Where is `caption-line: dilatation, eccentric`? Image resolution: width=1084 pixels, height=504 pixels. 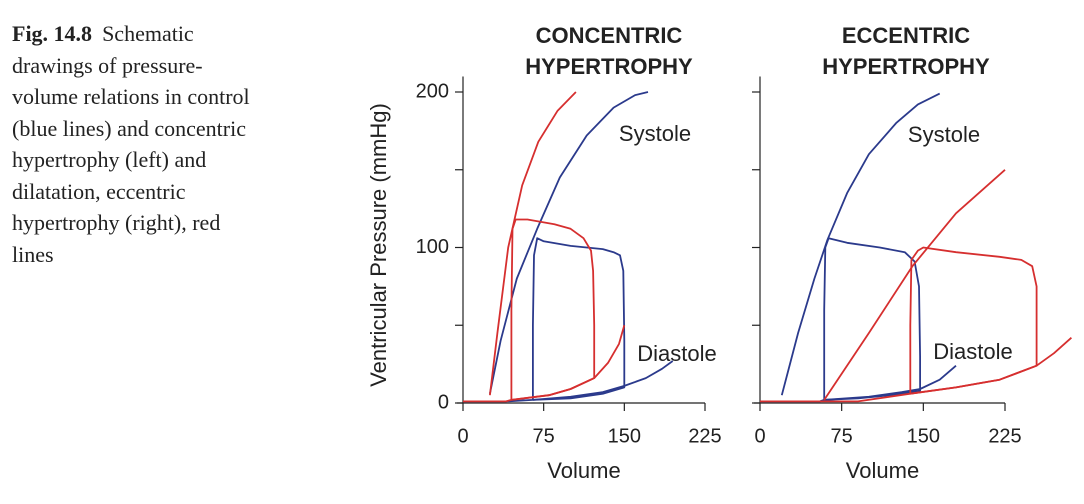 caption-line: dilatation, eccentric is located at coordinates (99, 191).